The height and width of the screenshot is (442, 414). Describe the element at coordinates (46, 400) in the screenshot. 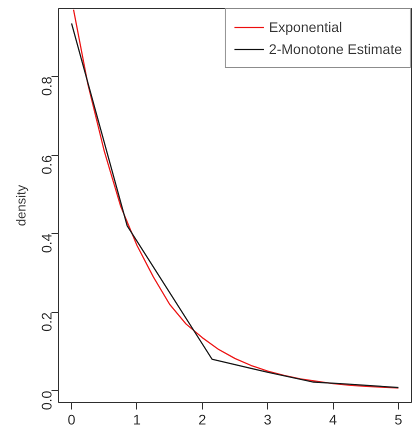

I see `y-tick-label: 0.0` at that location.